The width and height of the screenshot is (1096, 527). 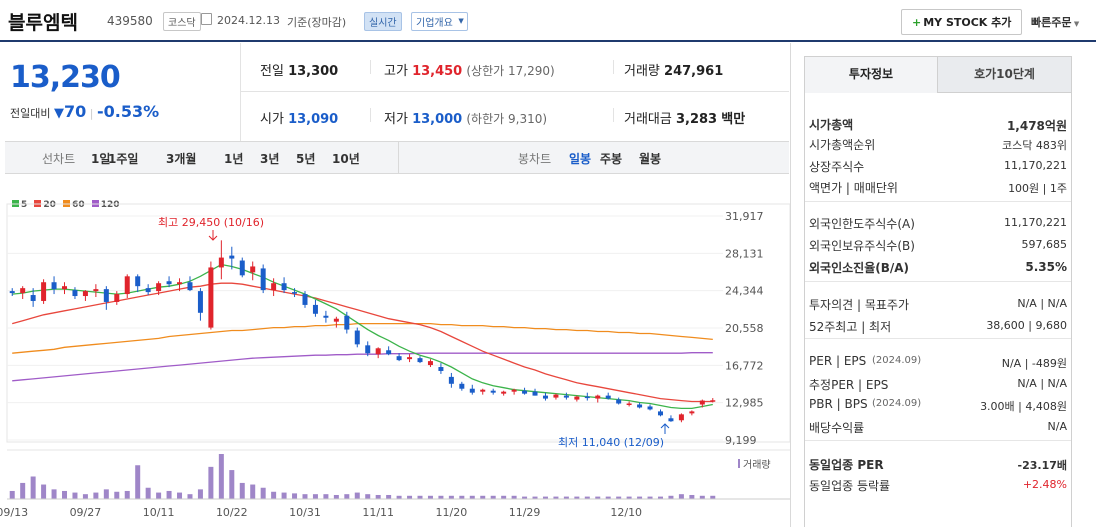 What do you see at coordinates (648, 119) in the screenshot?
I see `amount-label: 거래대금` at bounding box center [648, 119].